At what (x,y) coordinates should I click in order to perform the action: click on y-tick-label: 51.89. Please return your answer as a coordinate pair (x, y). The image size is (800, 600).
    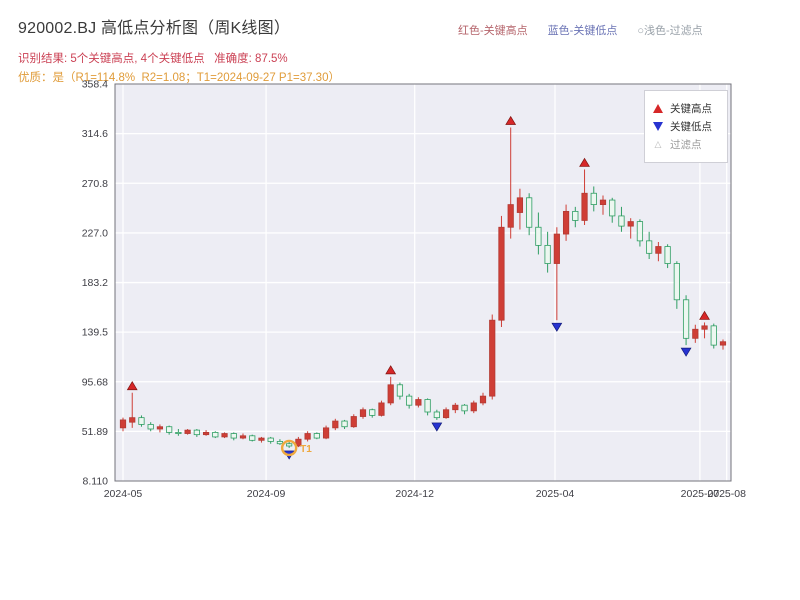
    Looking at the image, I should click on (95, 432).